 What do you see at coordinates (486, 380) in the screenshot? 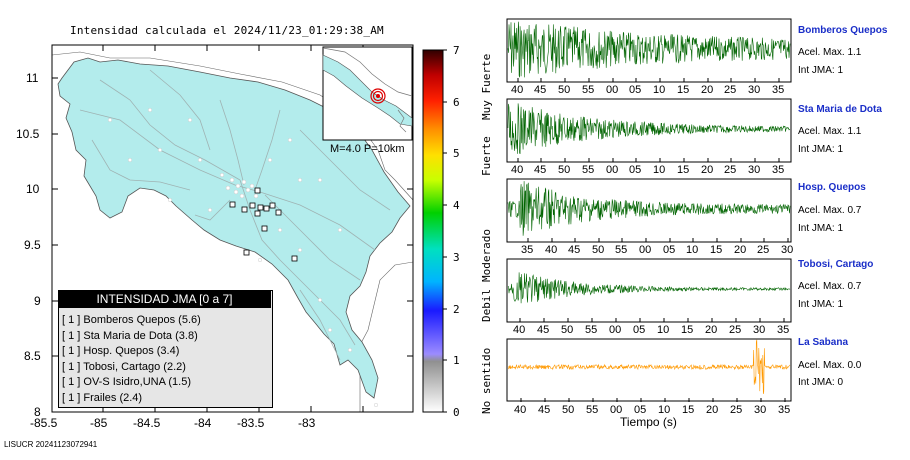
I see `colorbar-category: No sentido` at bounding box center [486, 380].